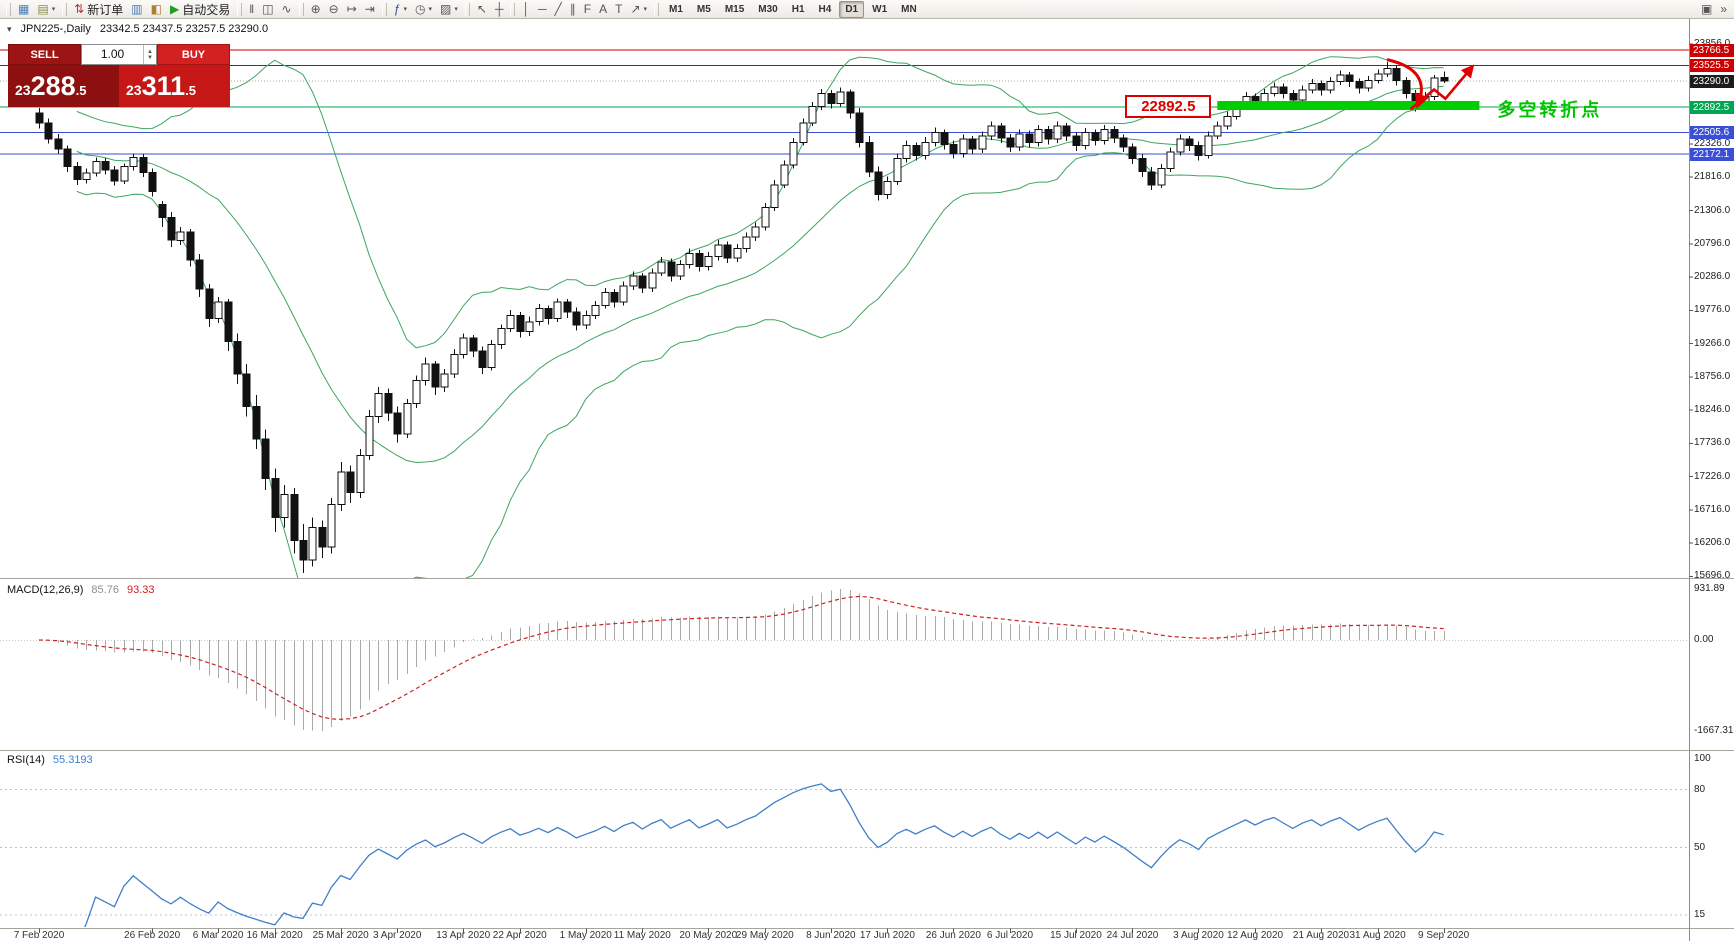 The width and height of the screenshot is (1734, 941). What do you see at coordinates (1712, 509) in the screenshot?
I see `price-axis-label: 16716.0` at bounding box center [1712, 509].